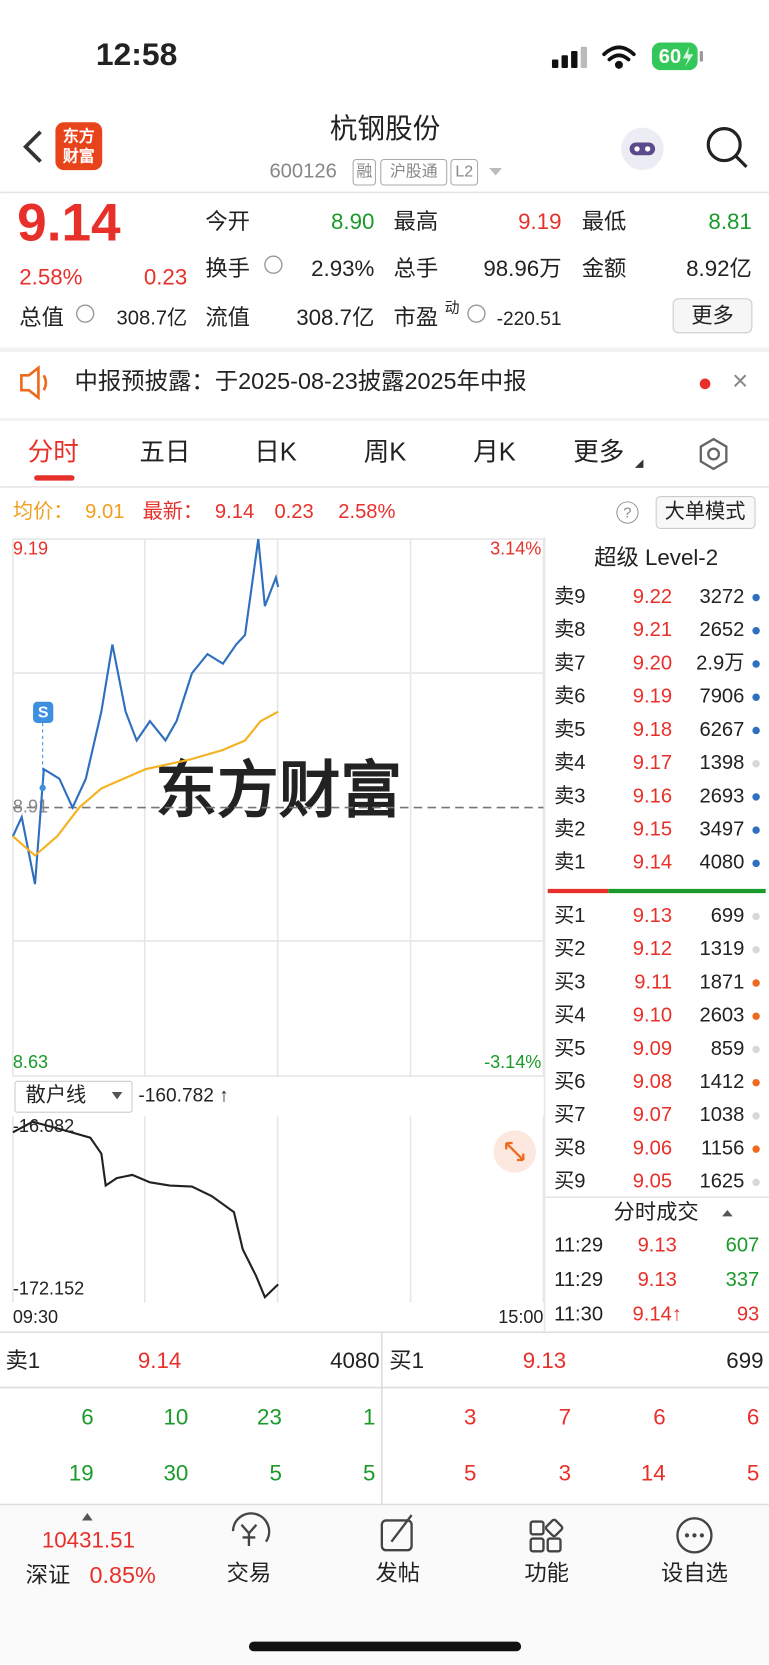 The height and width of the screenshot is (1665, 769). What do you see at coordinates (712, 316) in the screenshot?
I see `more-button` at bounding box center [712, 316].